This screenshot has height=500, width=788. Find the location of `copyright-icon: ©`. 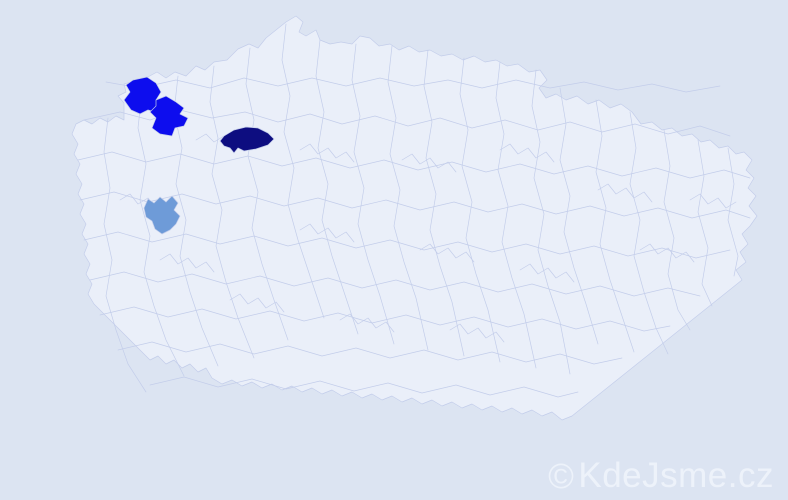

copyright-icon: © is located at coordinates (561, 476).